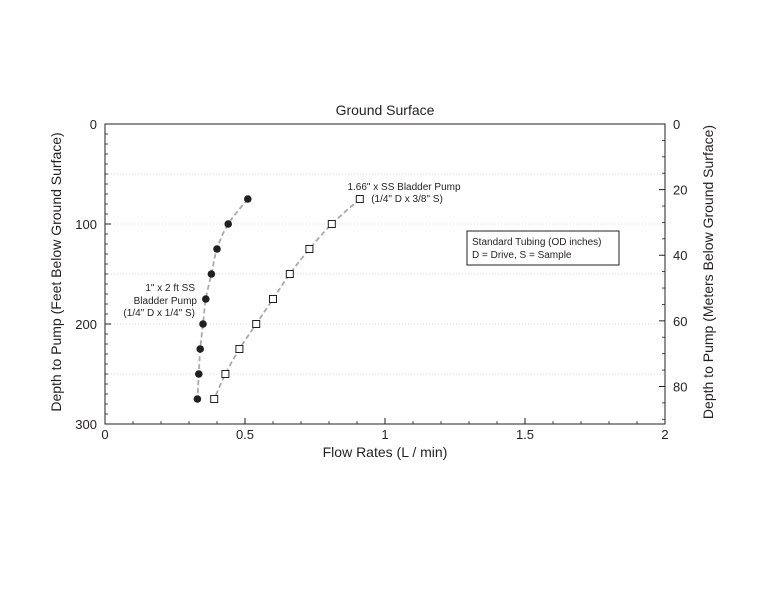 This screenshot has height=593, width=768. What do you see at coordinates (522, 255) in the screenshot?
I see `svg-text: D = Drive, S = Sample` at bounding box center [522, 255].